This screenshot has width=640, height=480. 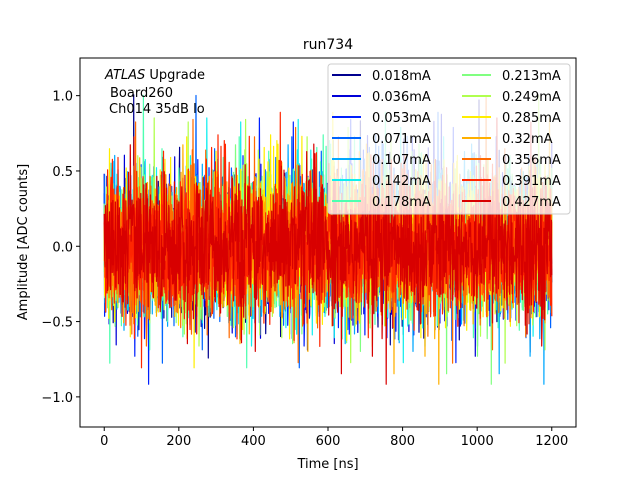 I want to click on x-axis: 0 200 400 600 800 1000 1200, so click(x=334, y=438).